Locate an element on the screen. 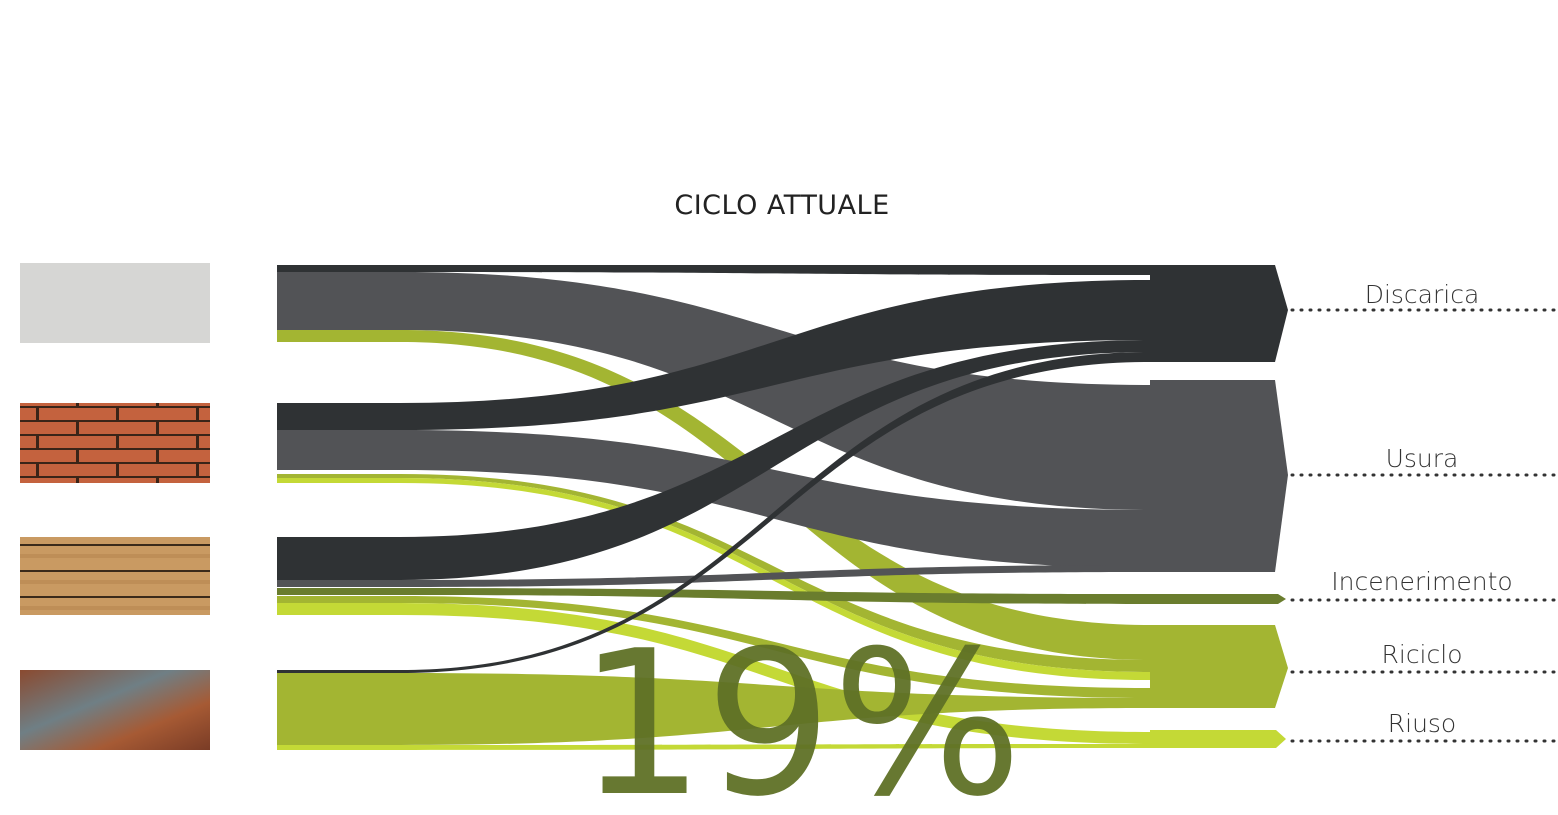 This screenshot has width=1558, height=815. destination-label: Riuso is located at coordinates (1422, 723).